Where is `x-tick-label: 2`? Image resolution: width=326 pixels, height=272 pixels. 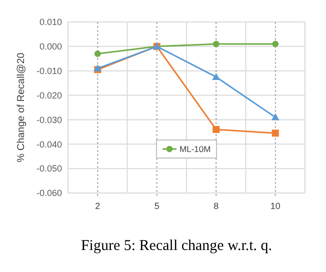
x-tick-label: 2 is located at coordinates (97, 206).